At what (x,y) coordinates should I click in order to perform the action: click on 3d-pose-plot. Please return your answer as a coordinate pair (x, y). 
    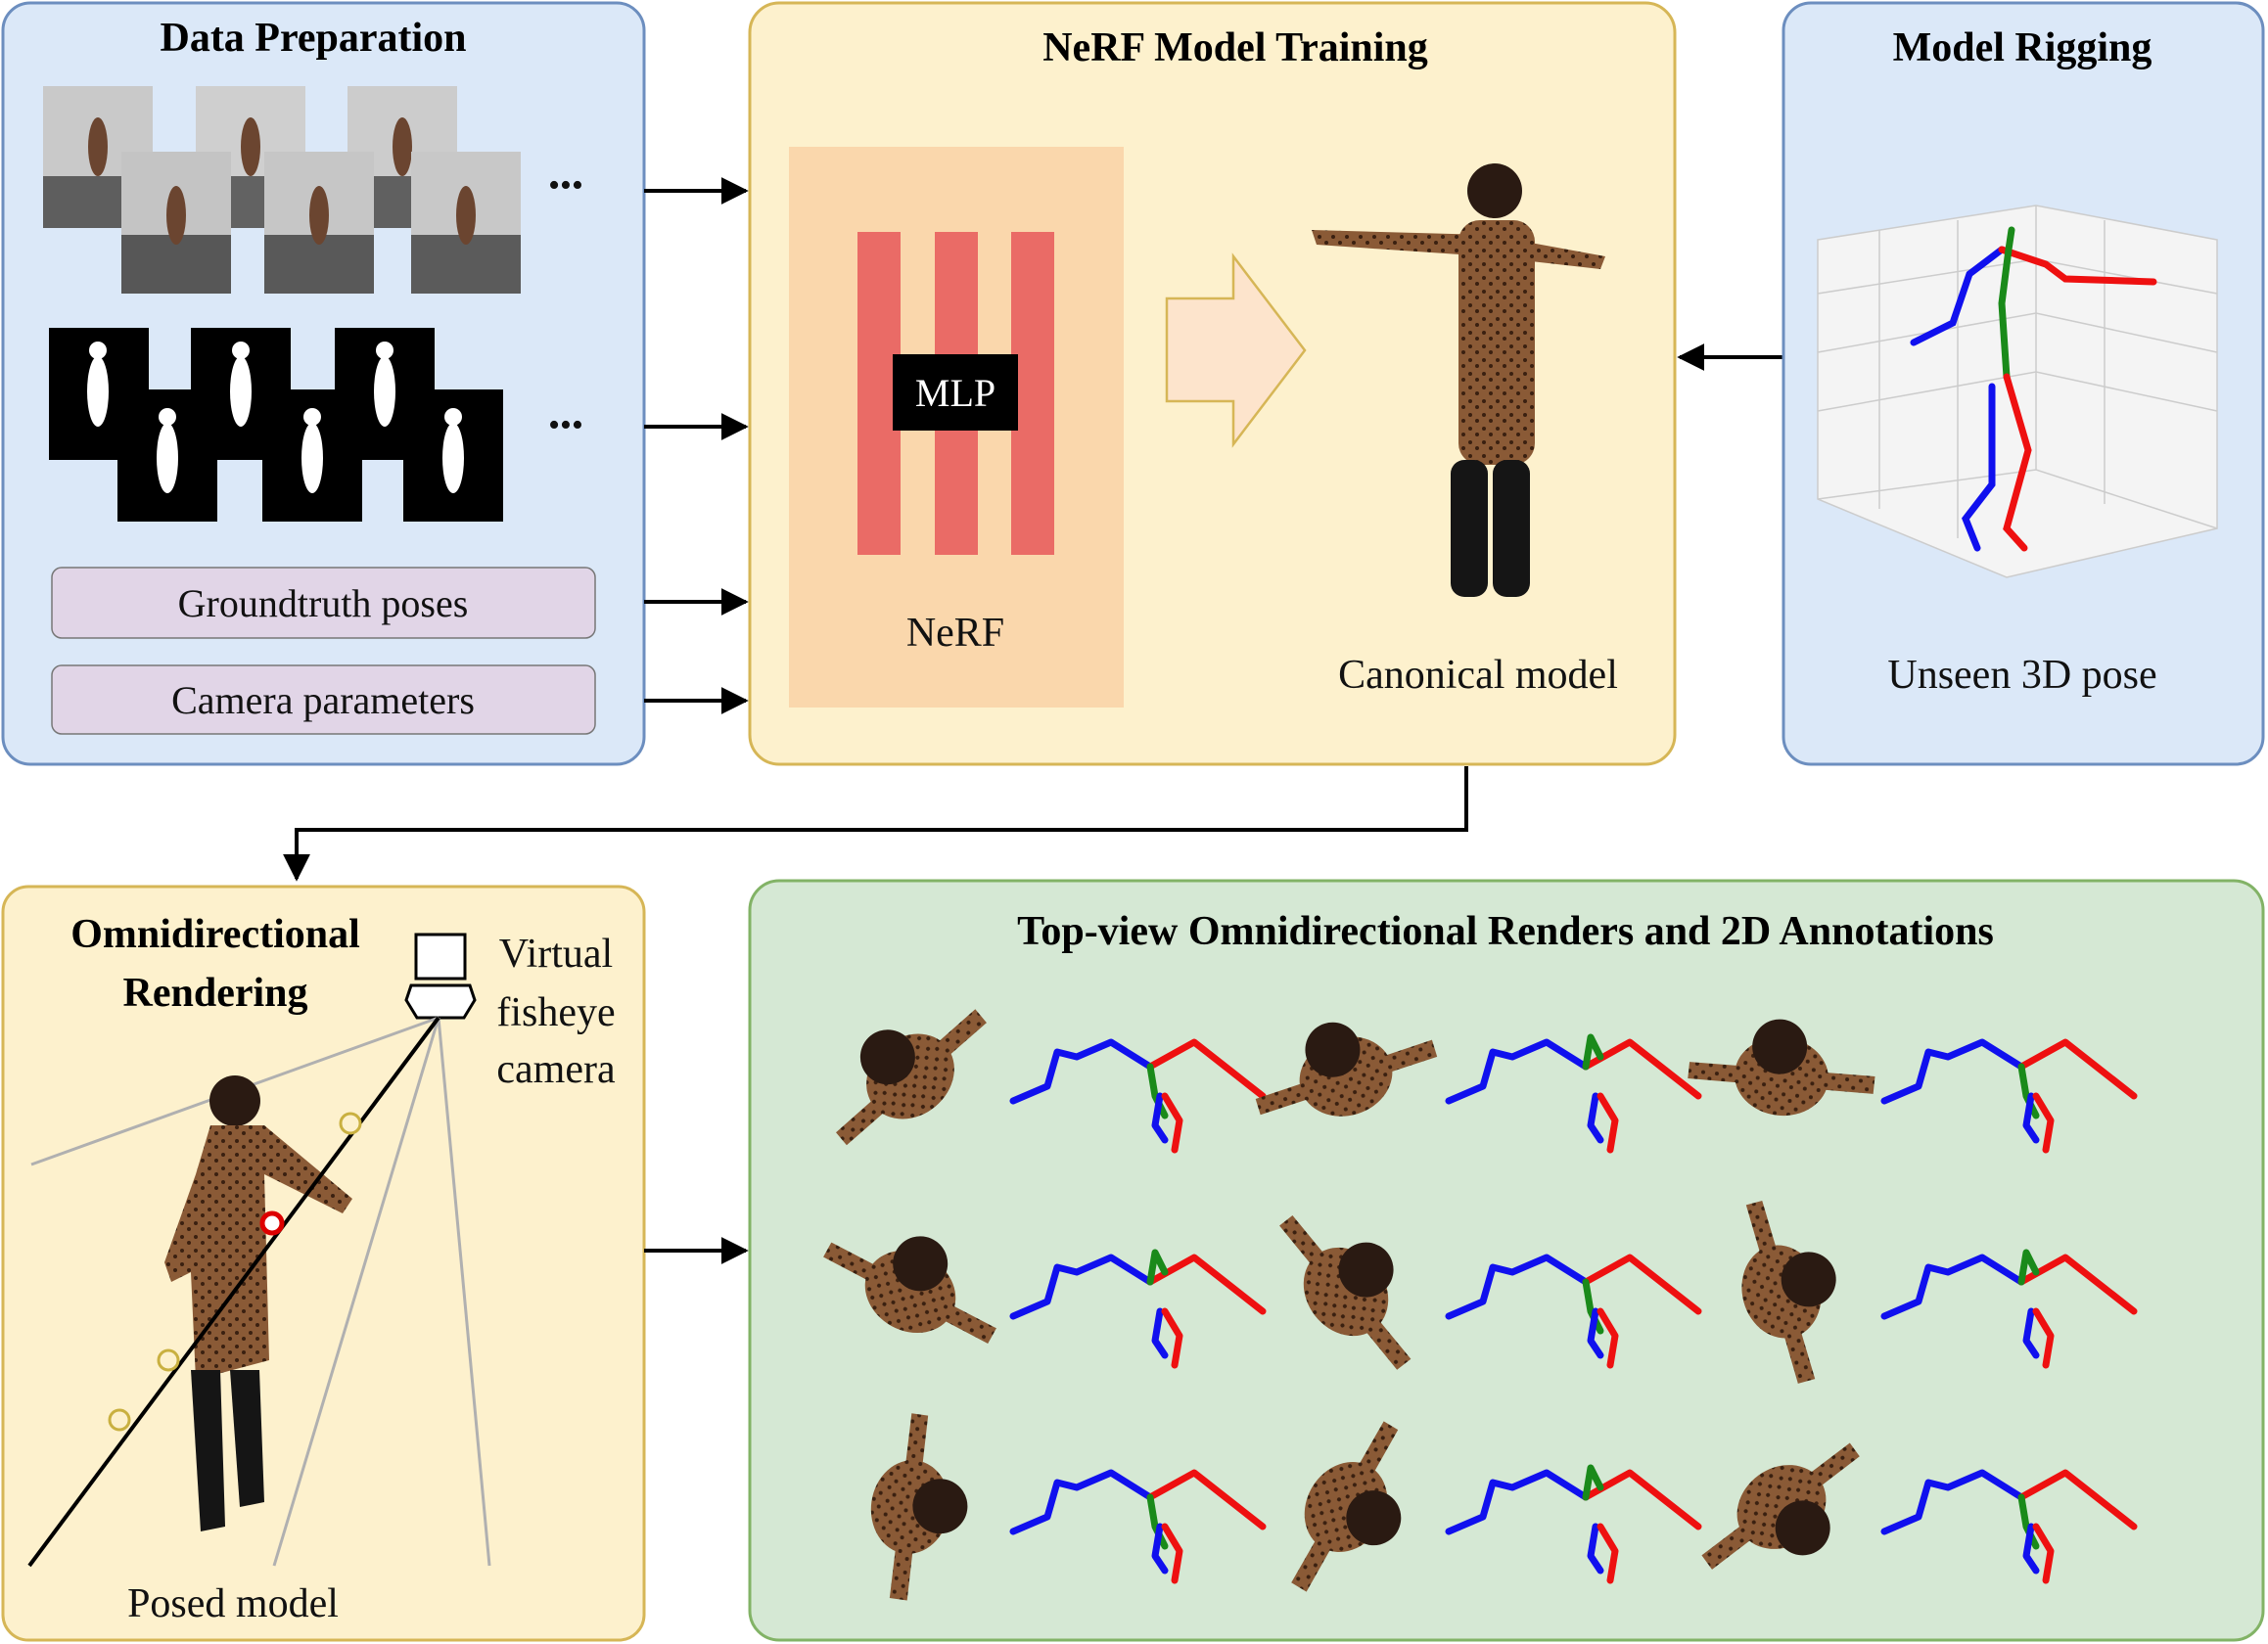
    Looking at the image, I should click on (2017, 391).